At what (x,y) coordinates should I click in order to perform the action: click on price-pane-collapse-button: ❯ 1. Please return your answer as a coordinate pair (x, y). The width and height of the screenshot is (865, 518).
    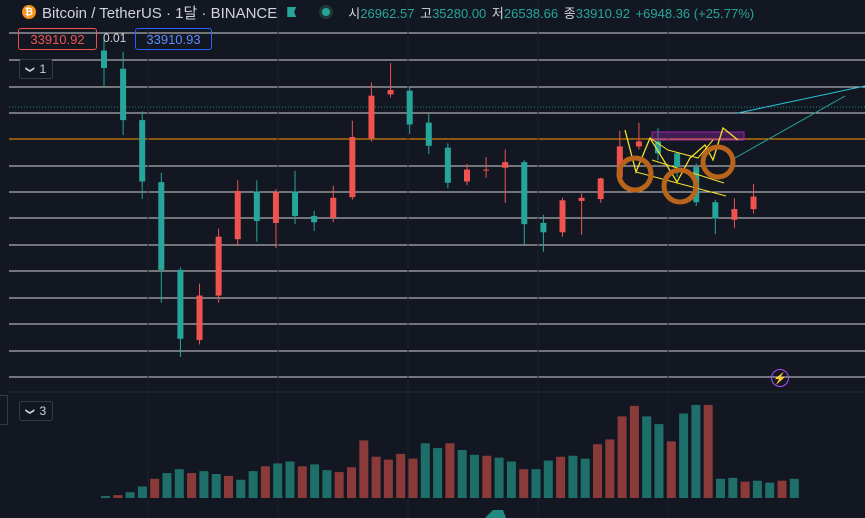
    Looking at the image, I should click on (36, 69).